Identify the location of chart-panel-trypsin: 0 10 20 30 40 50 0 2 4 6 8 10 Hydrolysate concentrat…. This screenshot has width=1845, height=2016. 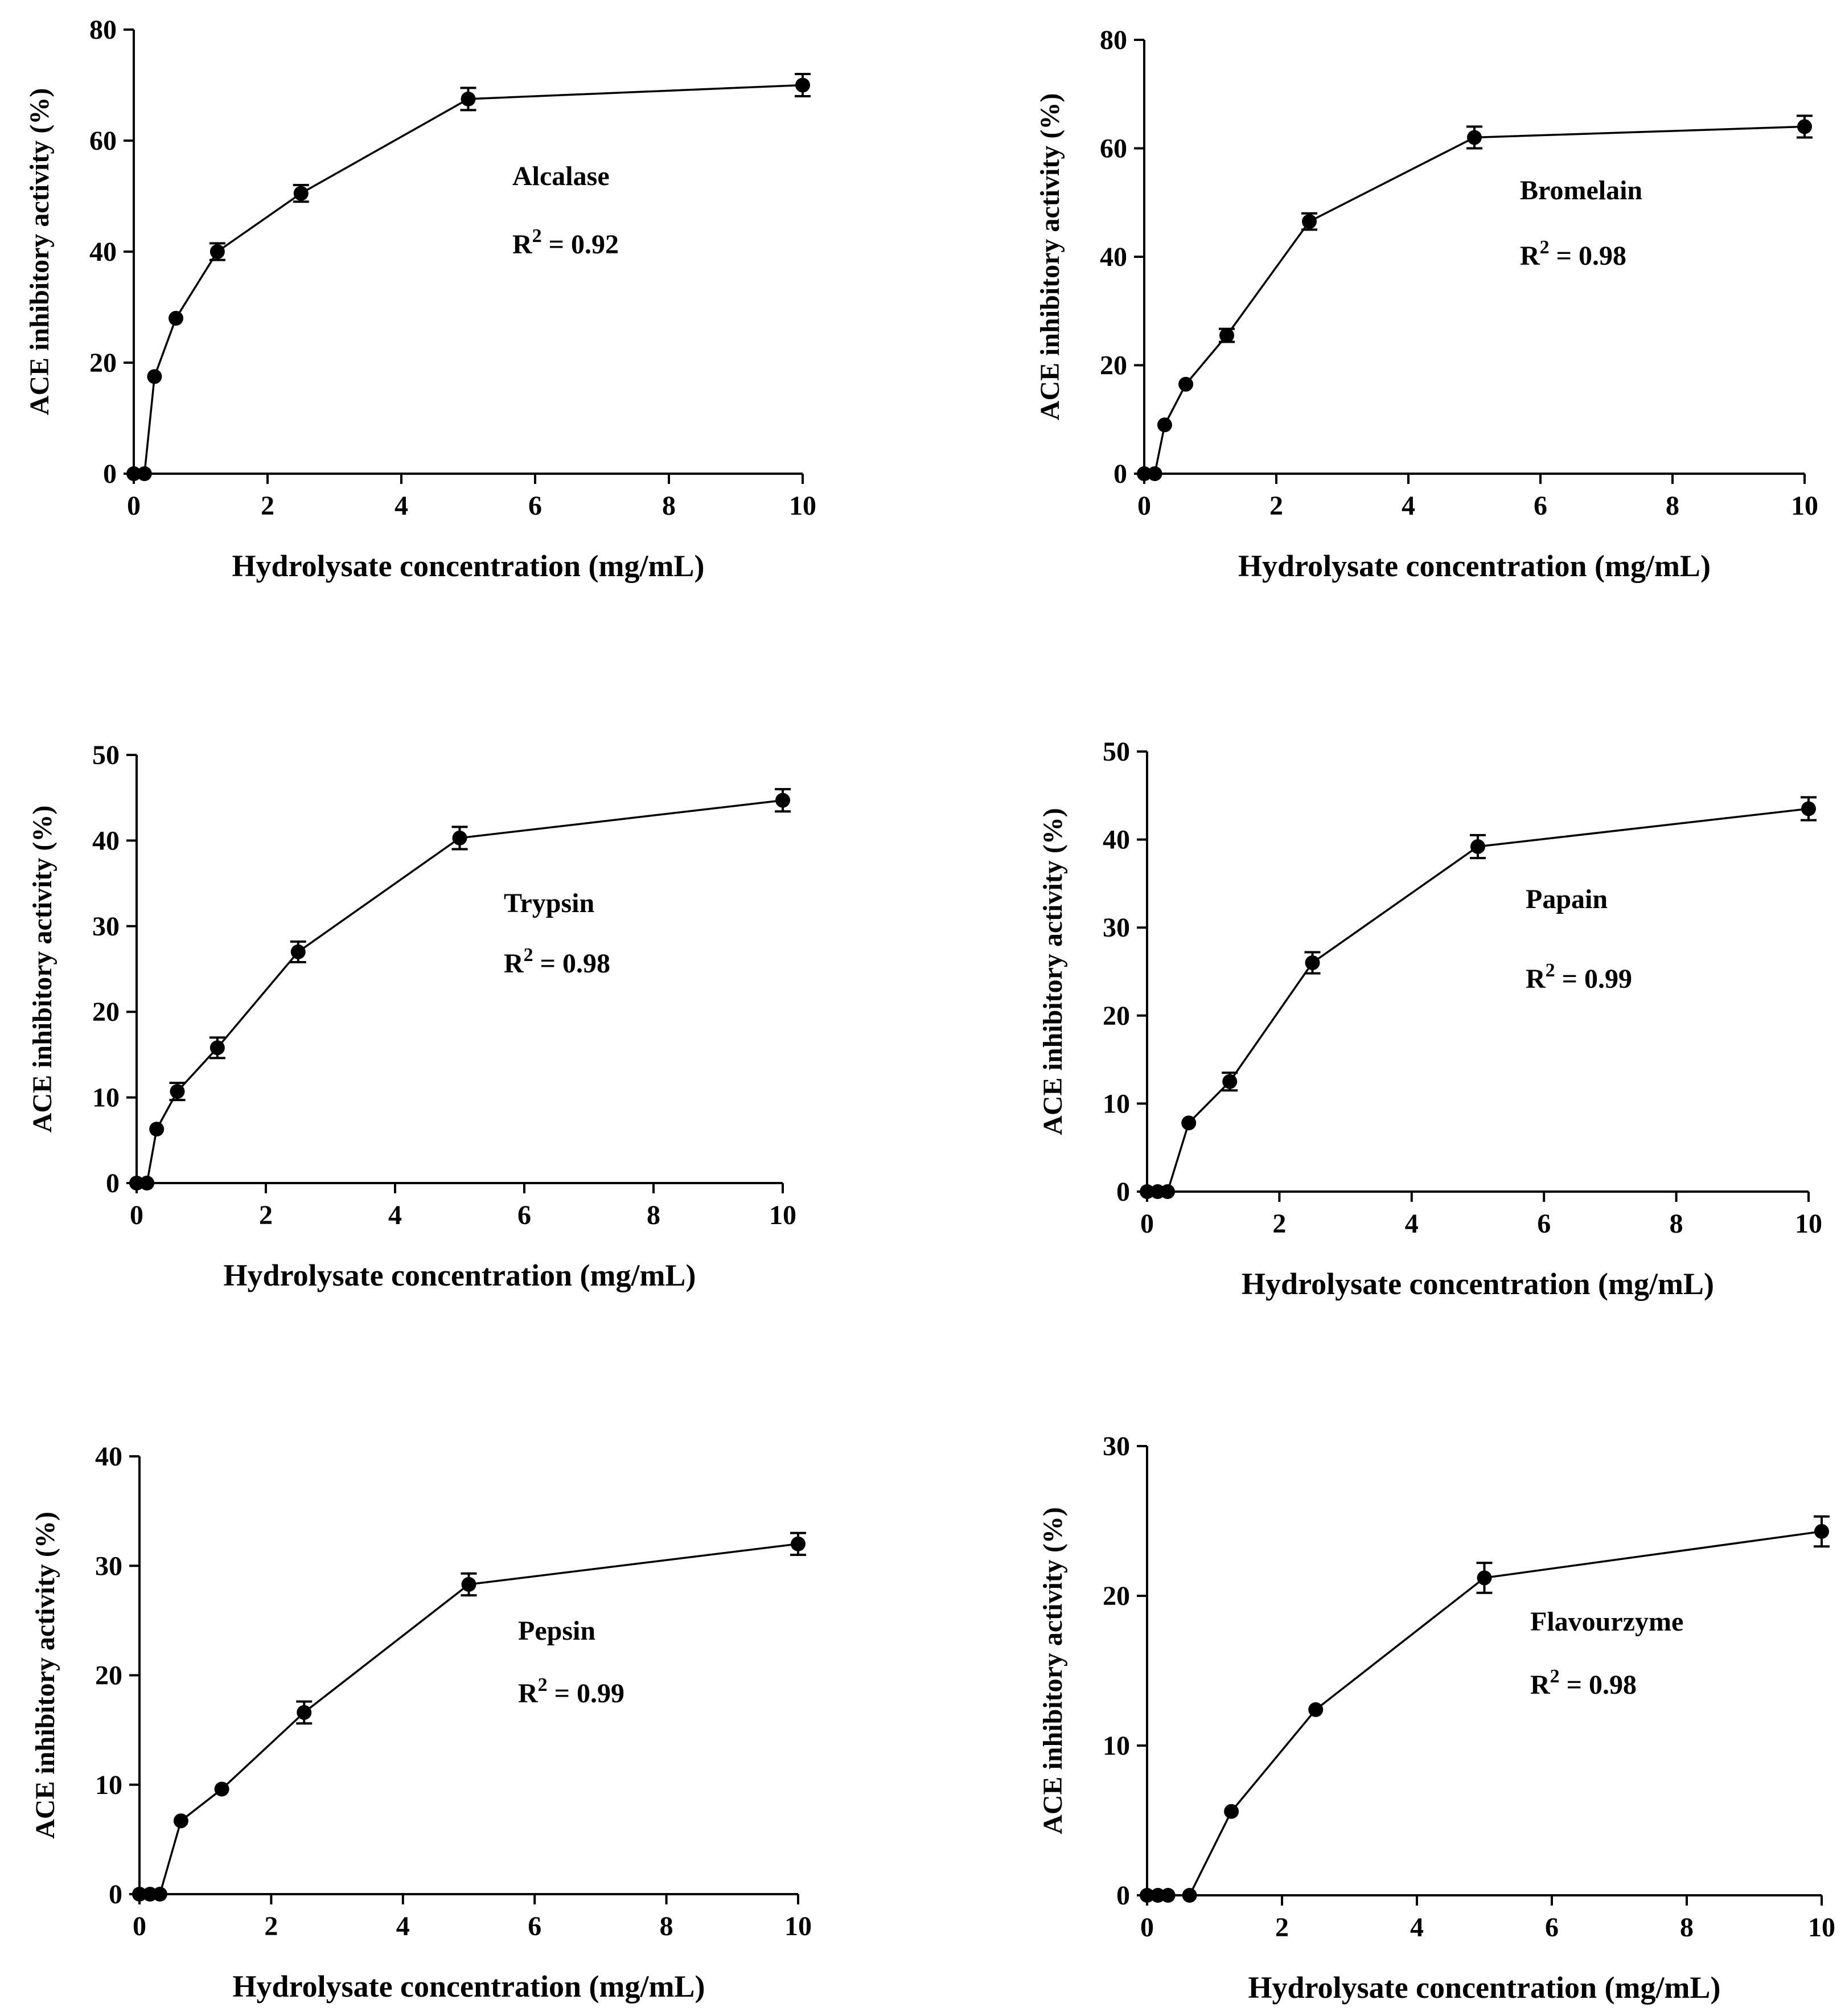
(411, 1016).